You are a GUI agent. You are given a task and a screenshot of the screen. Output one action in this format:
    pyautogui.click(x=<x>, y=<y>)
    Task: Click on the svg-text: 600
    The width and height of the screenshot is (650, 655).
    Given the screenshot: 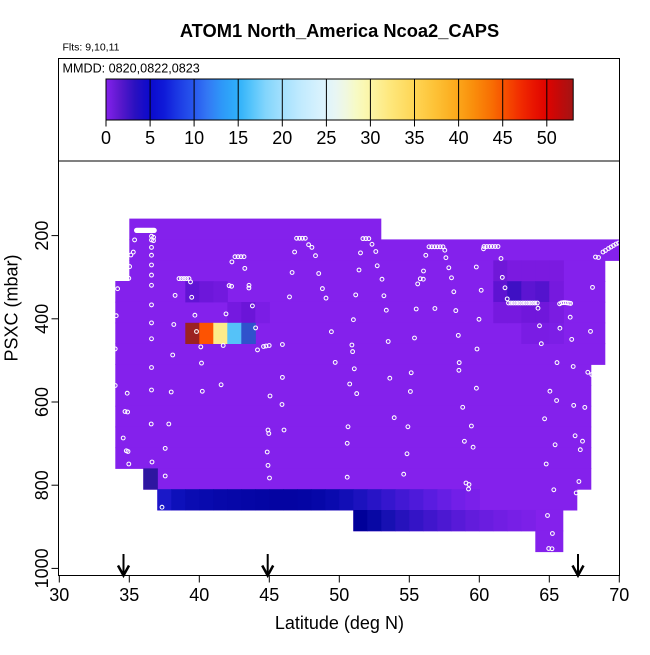 What is the action you would take?
    pyautogui.click(x=42, y=402)
    